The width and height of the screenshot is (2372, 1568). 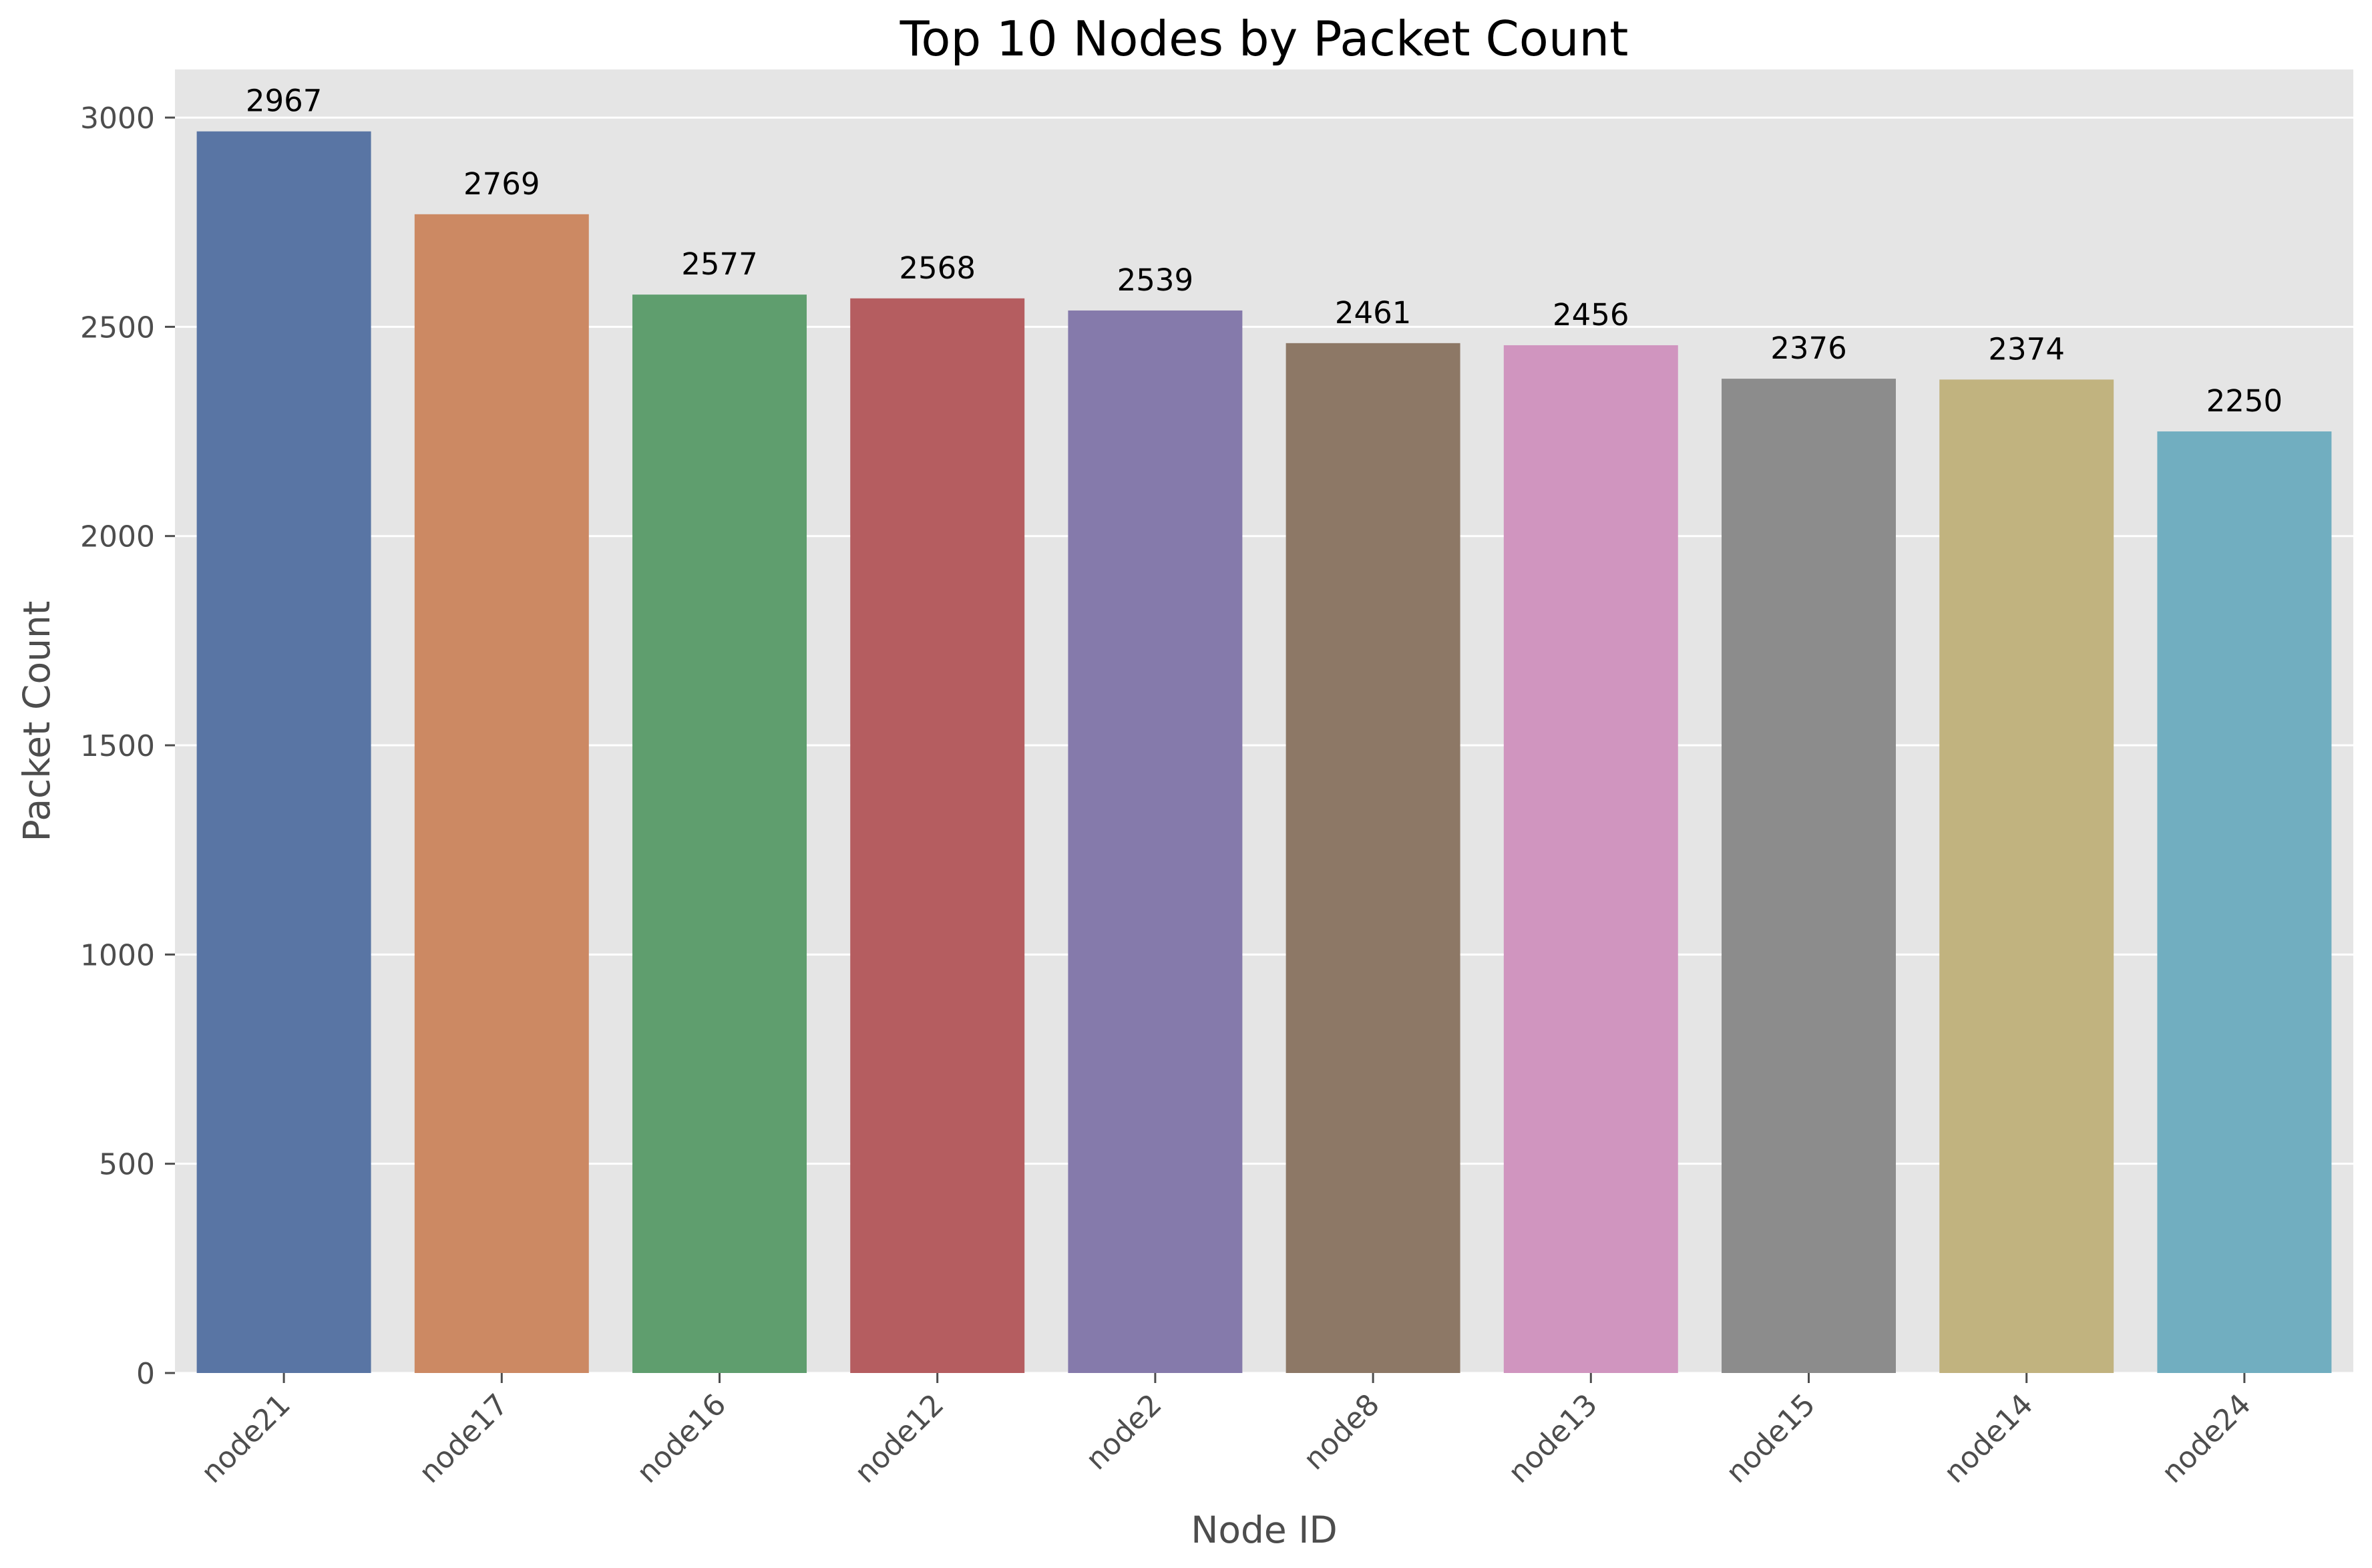 What do you see at coordinates (117, 537) in the screenshot?
I see `y-tick-label: 2000` at bounding box center [117, 537].